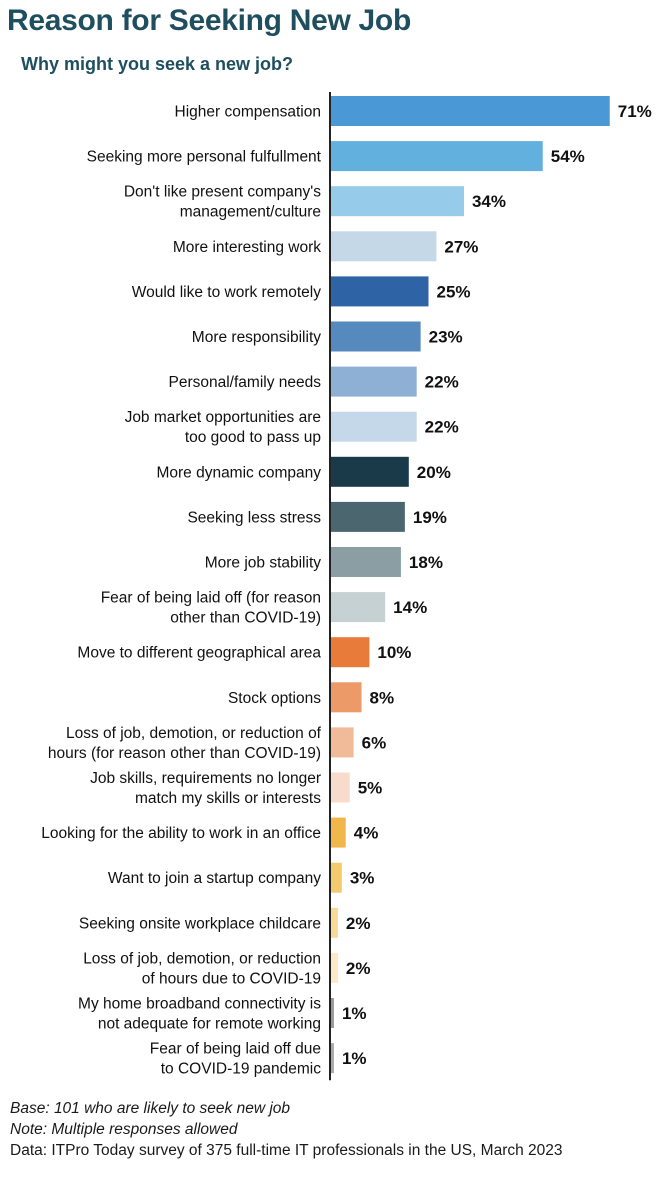 The height and width of the screenshot is (1177, 665). Describe the element at coordinates (124, 1129) in the screenshot. I see `footer-note: Note: Multiple responses allowed` at that location.